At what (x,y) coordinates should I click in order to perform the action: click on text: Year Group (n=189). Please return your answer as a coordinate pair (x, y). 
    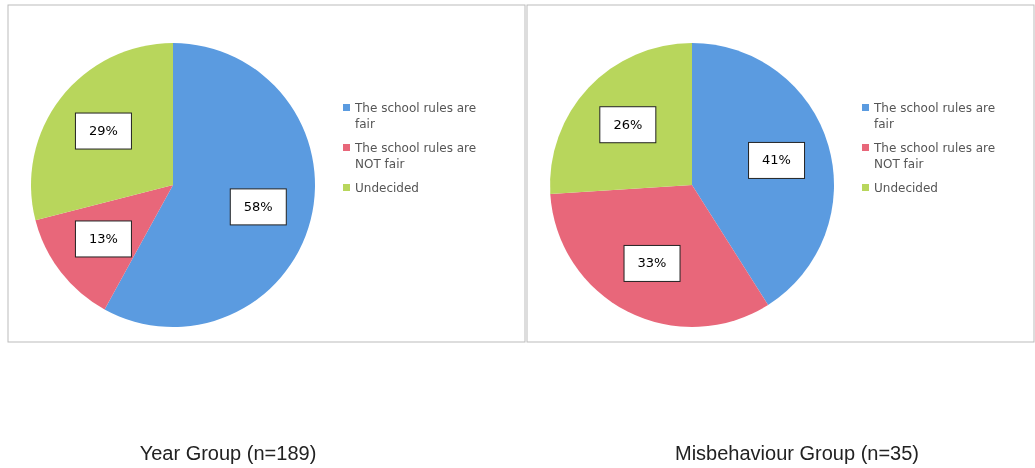
    Looking at the image, I should click on (228, 453).